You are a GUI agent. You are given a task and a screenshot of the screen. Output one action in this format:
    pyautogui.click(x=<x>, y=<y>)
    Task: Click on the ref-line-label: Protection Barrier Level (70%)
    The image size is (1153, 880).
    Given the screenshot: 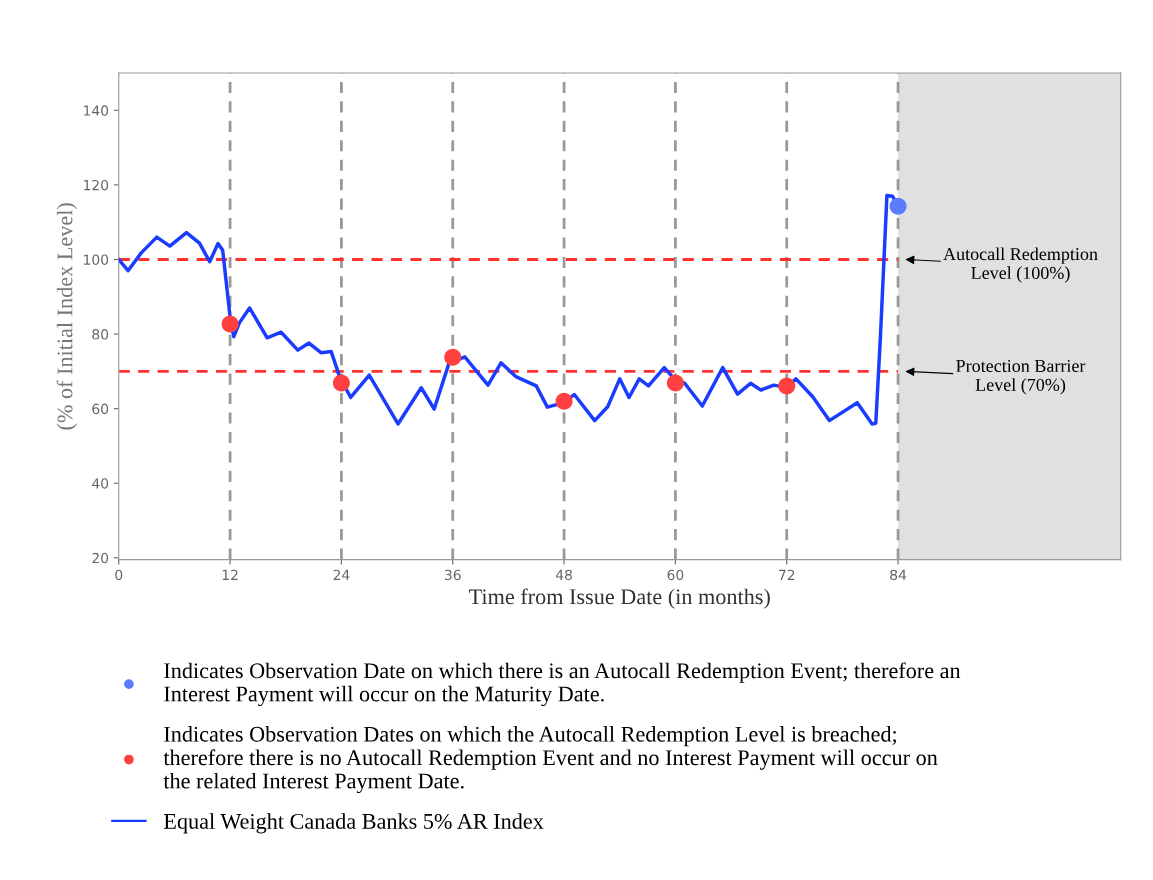 What is the action you would take?
    pyautogui.click(x=1021, y=377)
    